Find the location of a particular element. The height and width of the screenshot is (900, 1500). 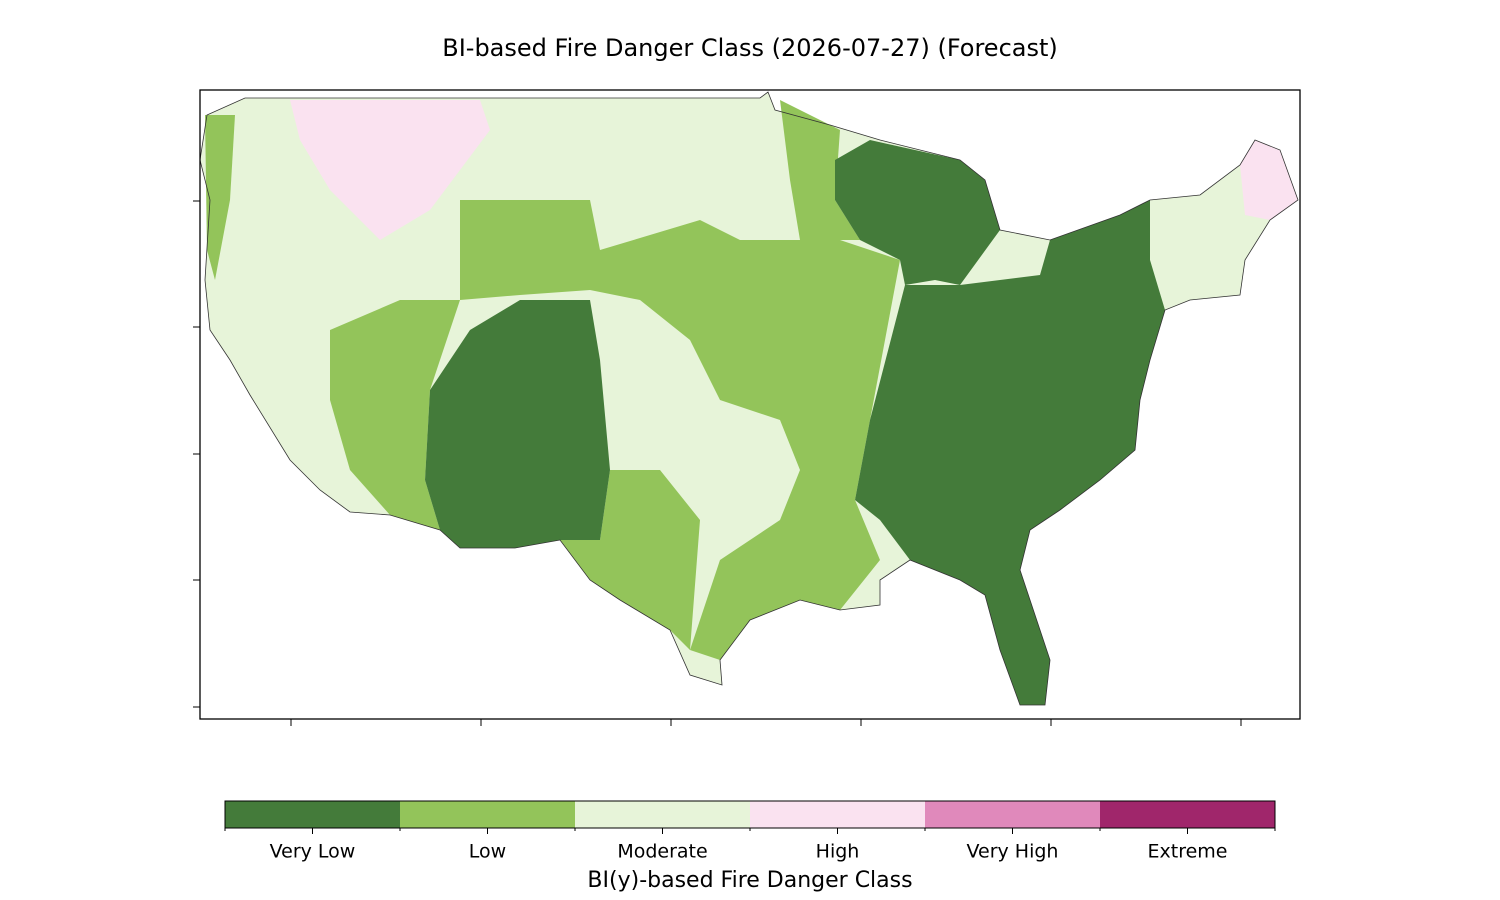

legend-entry: High is located at coordinates (838, 852).